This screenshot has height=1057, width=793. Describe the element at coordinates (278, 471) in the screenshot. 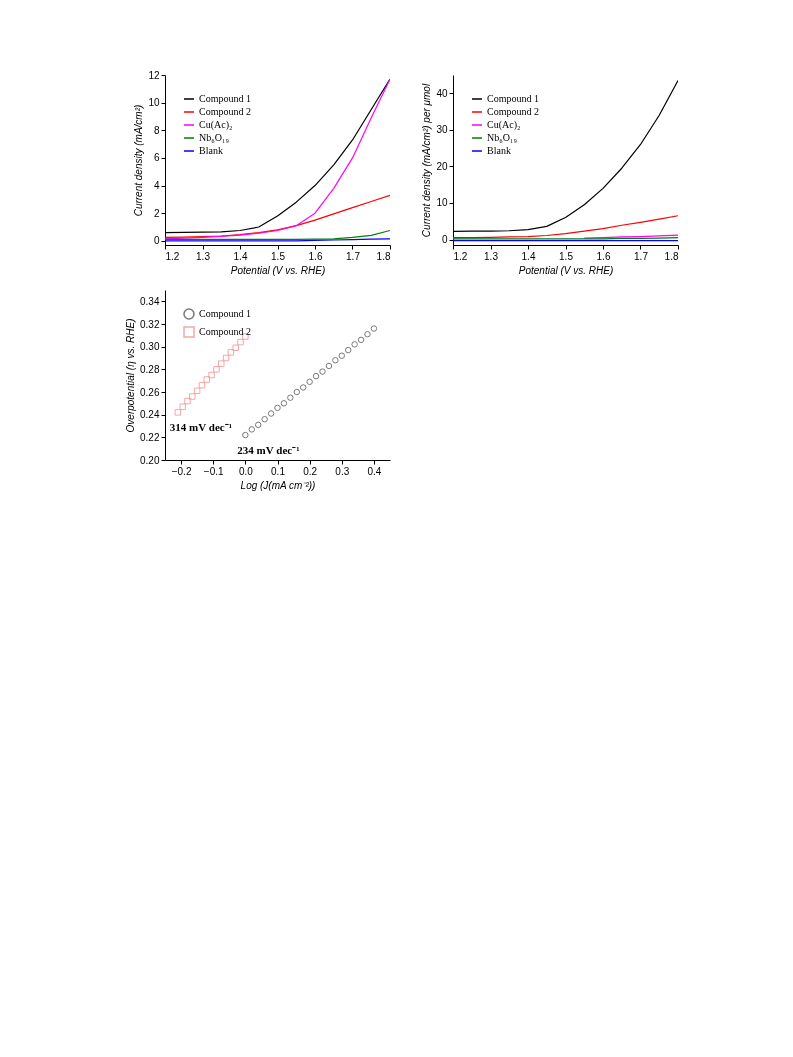

I see `x-tick-label: 0.1` at that location.